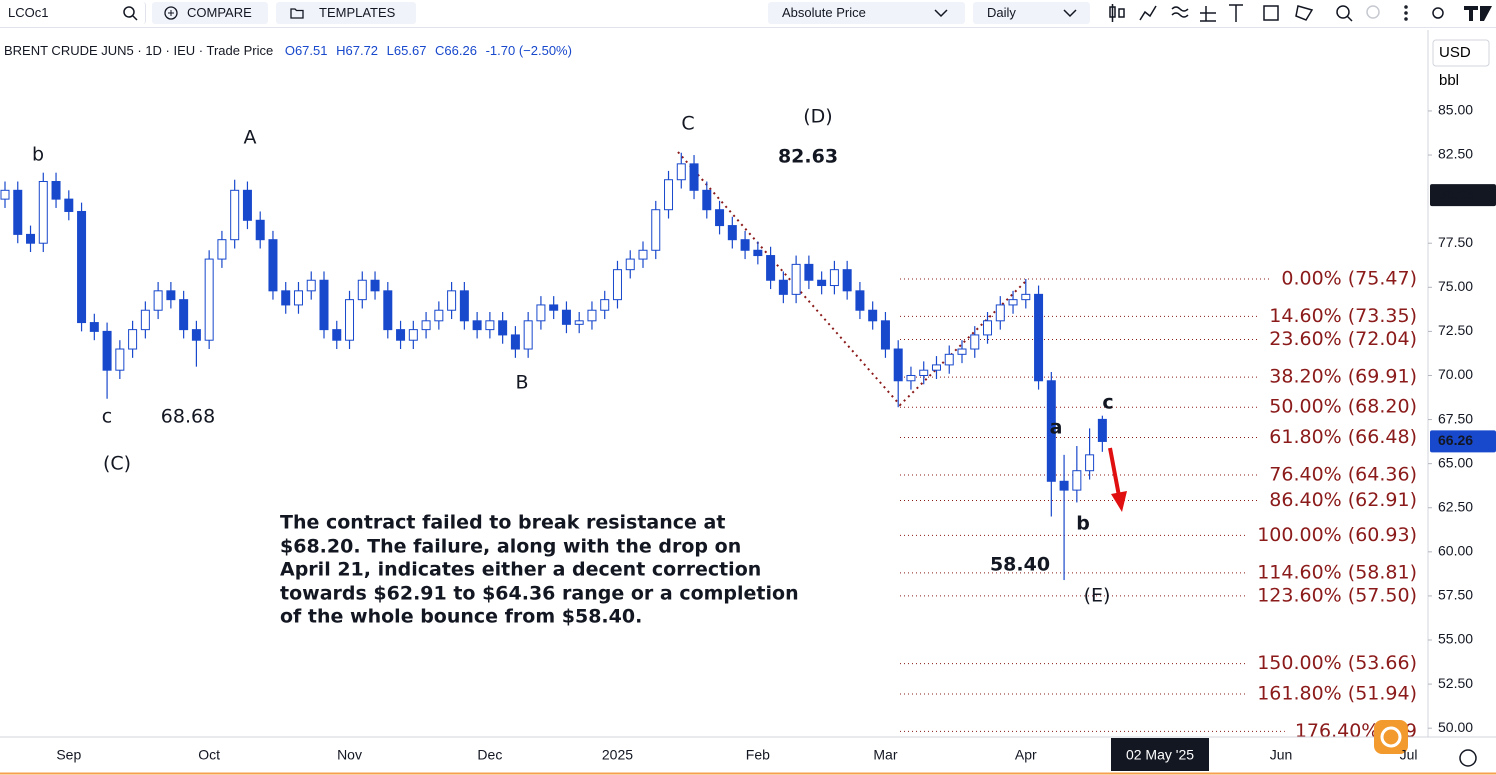  Describe the element at coordinates (1298, 13) in the screenshot. I see `tool-icons` at that location.